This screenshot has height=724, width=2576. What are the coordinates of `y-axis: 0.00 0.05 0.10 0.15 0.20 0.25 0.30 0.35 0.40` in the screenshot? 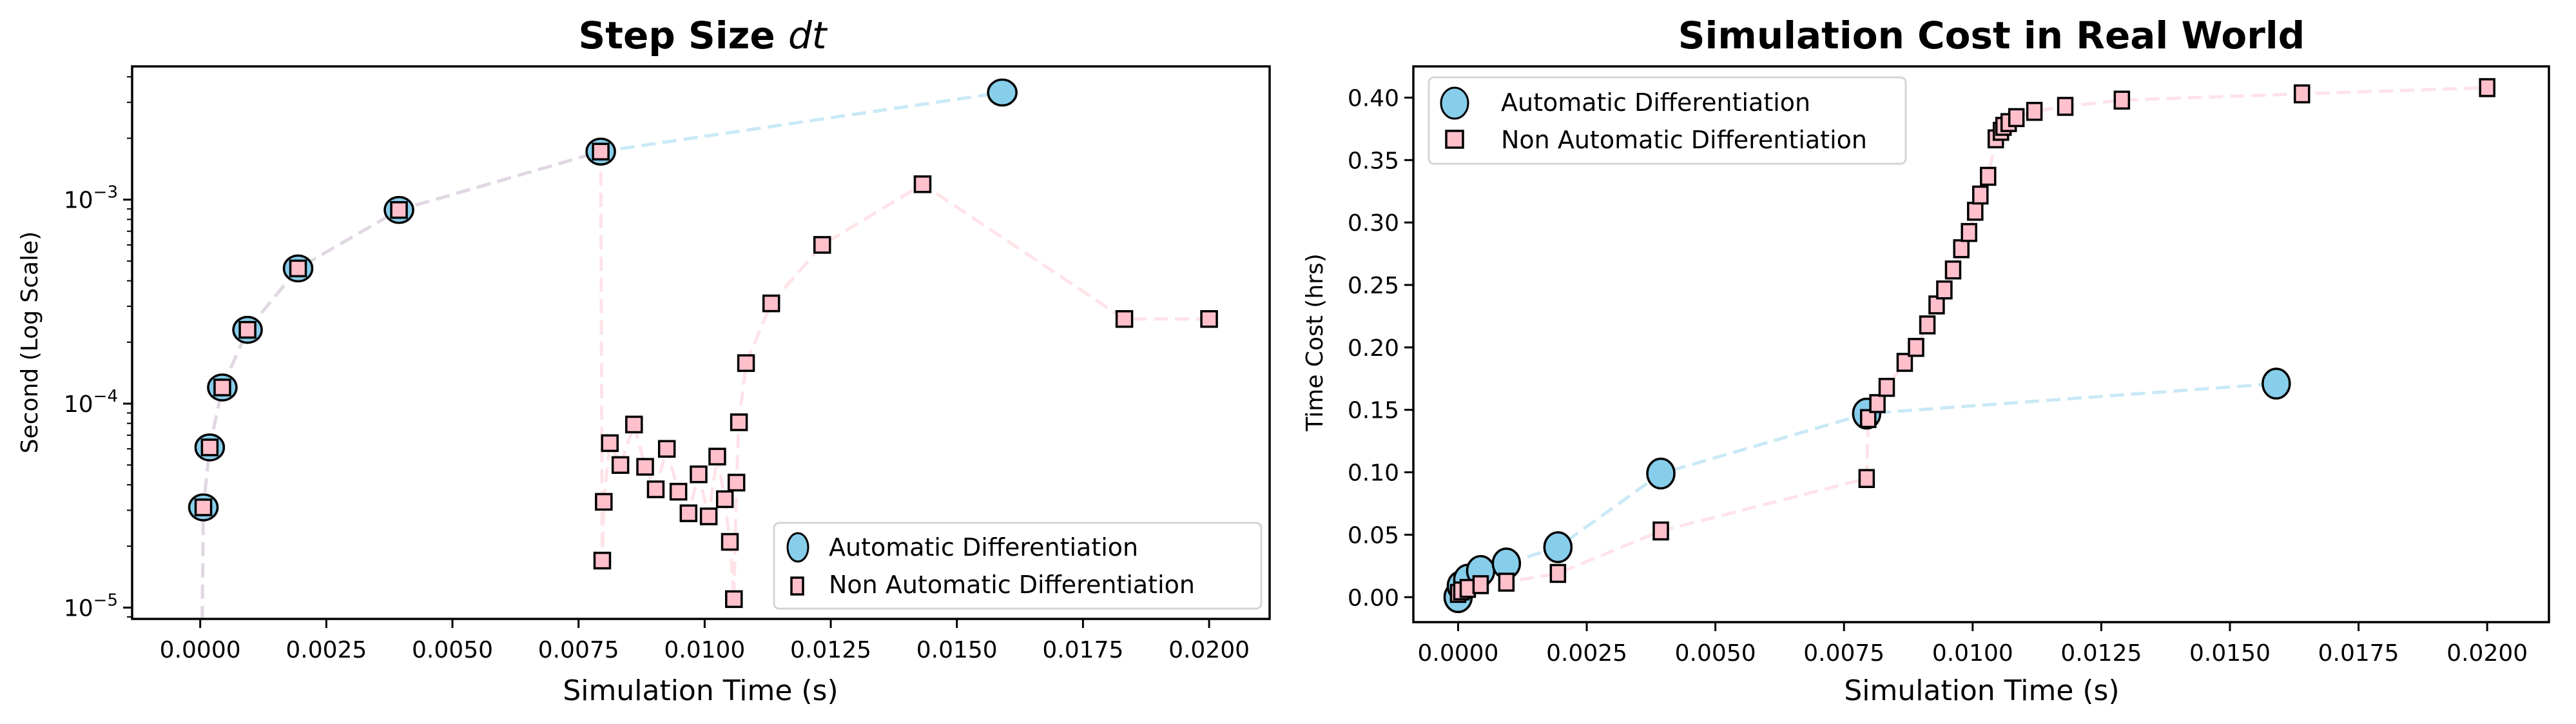 It's located at (1380, 348).